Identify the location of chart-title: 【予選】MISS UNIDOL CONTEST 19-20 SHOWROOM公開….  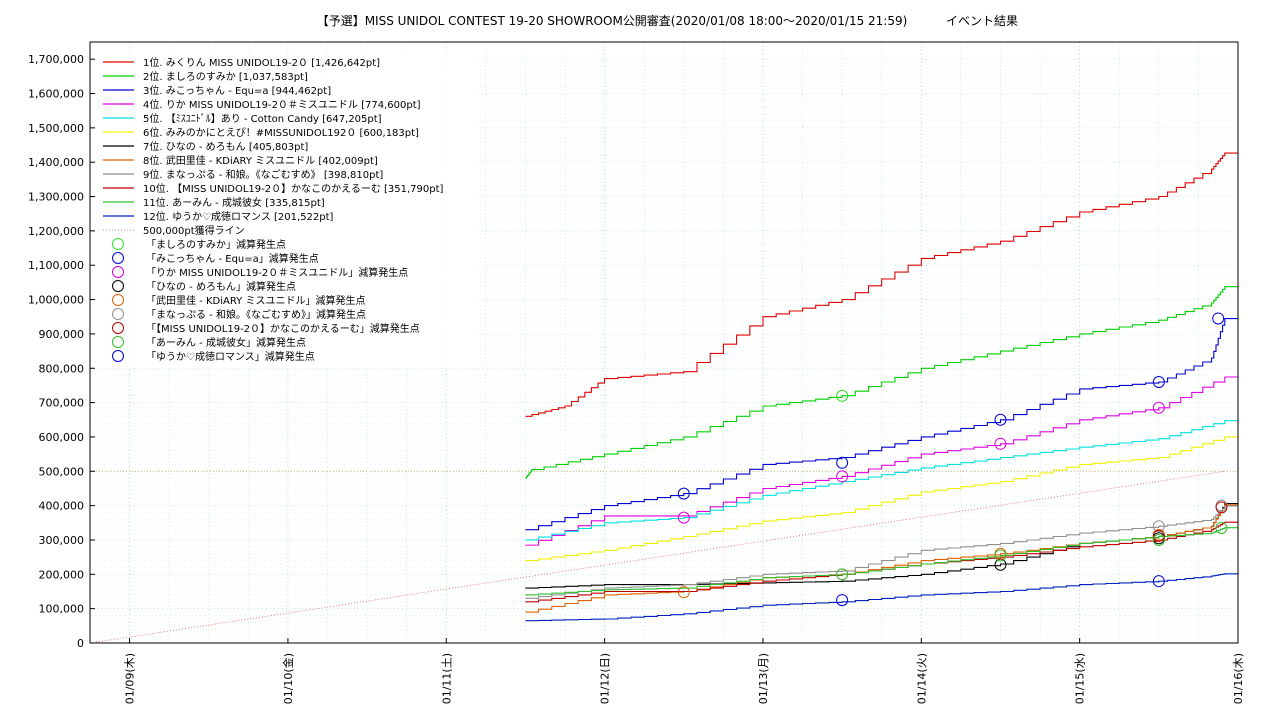
(612, 20).